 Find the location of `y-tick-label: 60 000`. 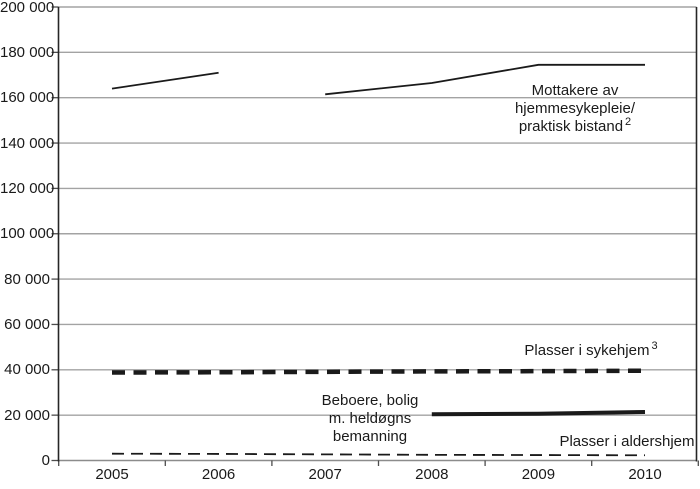

y-tick-label: 60 000 is located at coordinates (27, 324).